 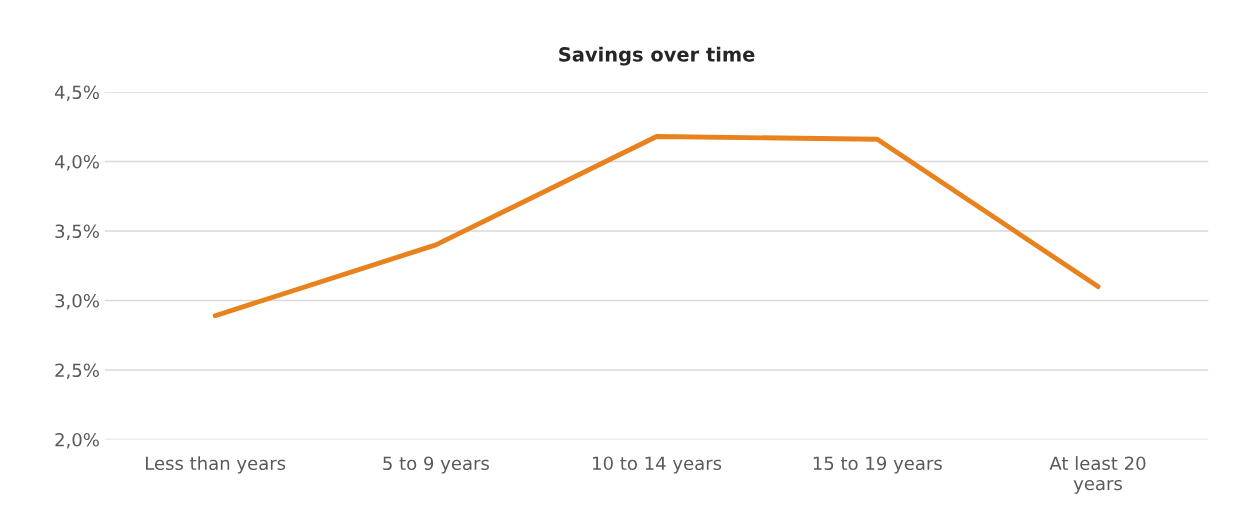 I want to click on x-tick-label: Less than years, so click(x=216, y=465).